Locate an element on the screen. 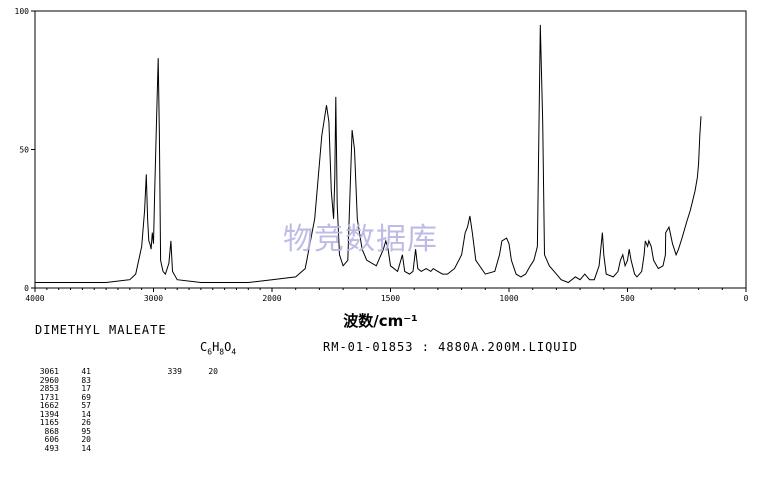 The width and height of the screenshot is (761, 477). x-tick-label: 2000 is located at coordinates (271, 298).